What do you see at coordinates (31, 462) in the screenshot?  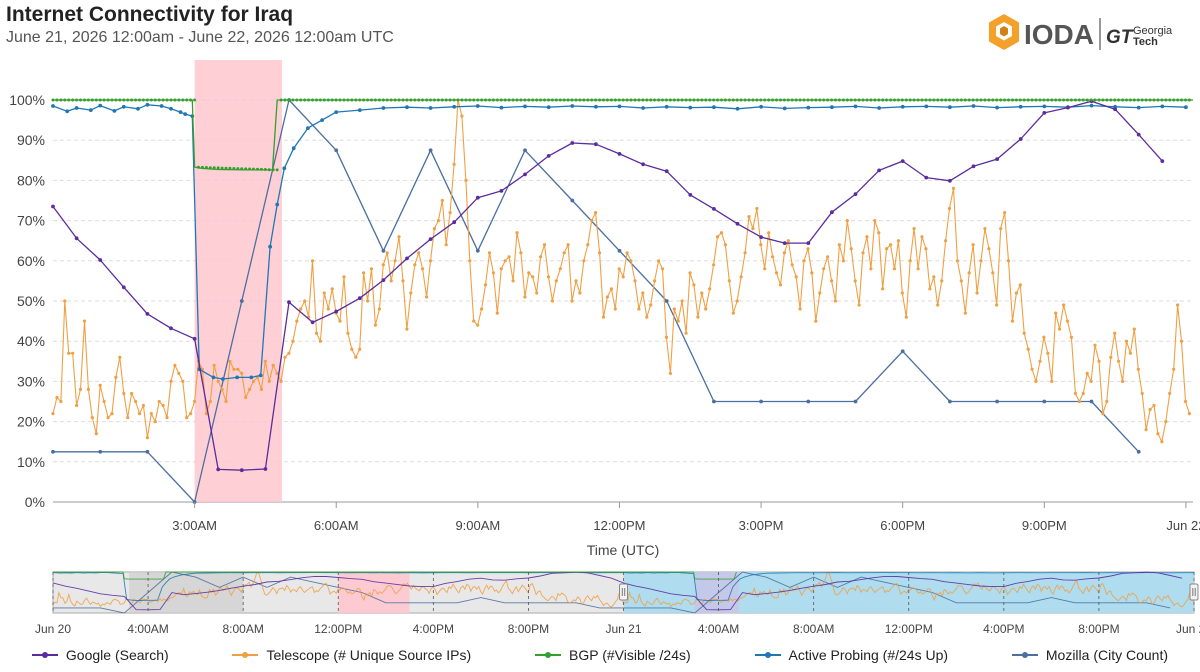 I see `y-tick-label: 10%` at bounding box center [31, 462].